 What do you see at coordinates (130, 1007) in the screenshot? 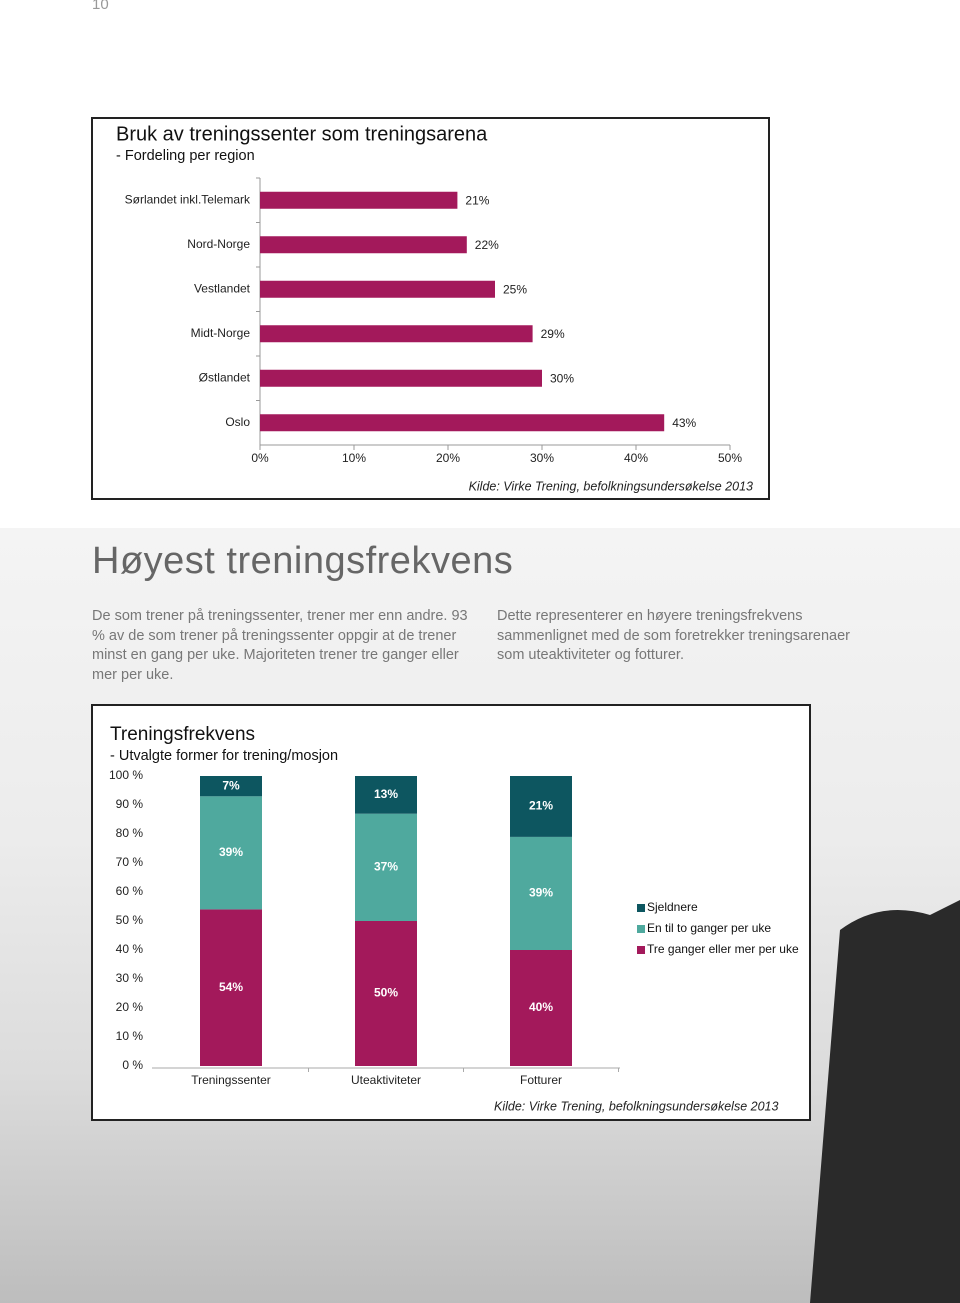
I see `y-tick-label: 20 %` at bounding box center [130, 1007].